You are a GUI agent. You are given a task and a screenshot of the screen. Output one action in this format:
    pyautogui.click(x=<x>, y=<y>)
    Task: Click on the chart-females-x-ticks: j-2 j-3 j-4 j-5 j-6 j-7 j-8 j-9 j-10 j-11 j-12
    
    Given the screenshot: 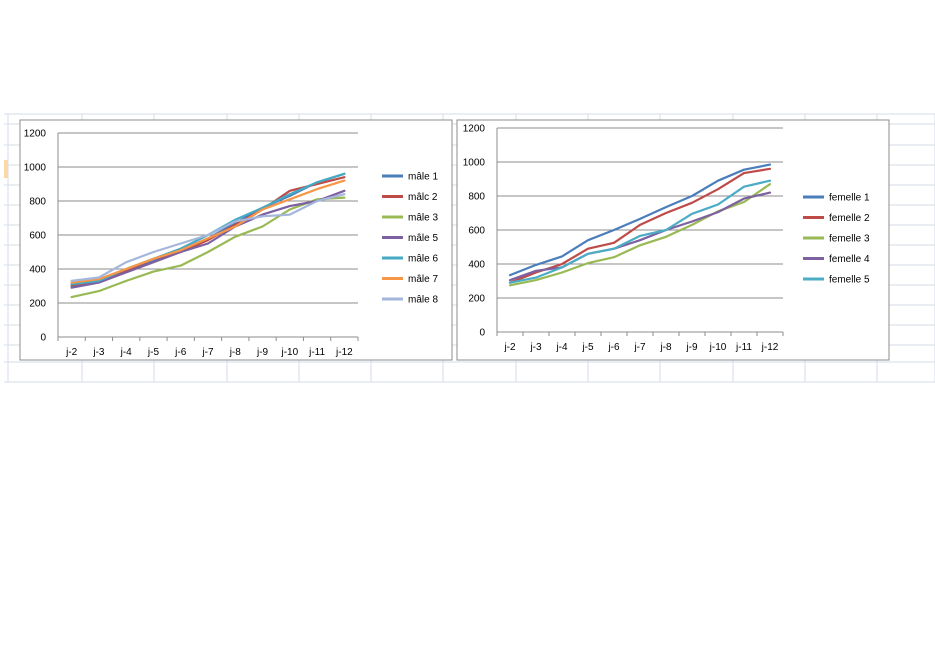 What is the action you would take?
    pyautogui.click(x=640, y=347)
    